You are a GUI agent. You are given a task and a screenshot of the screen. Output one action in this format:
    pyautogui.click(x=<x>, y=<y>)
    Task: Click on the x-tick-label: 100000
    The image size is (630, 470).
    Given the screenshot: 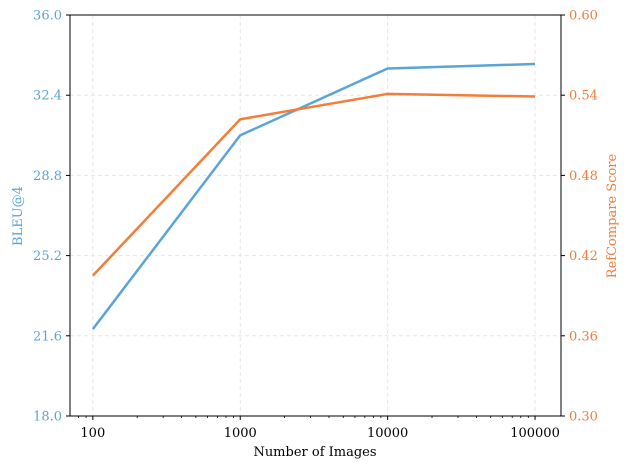 What is the action you would take?
    pyautogui.click(x=535, y=433)
    